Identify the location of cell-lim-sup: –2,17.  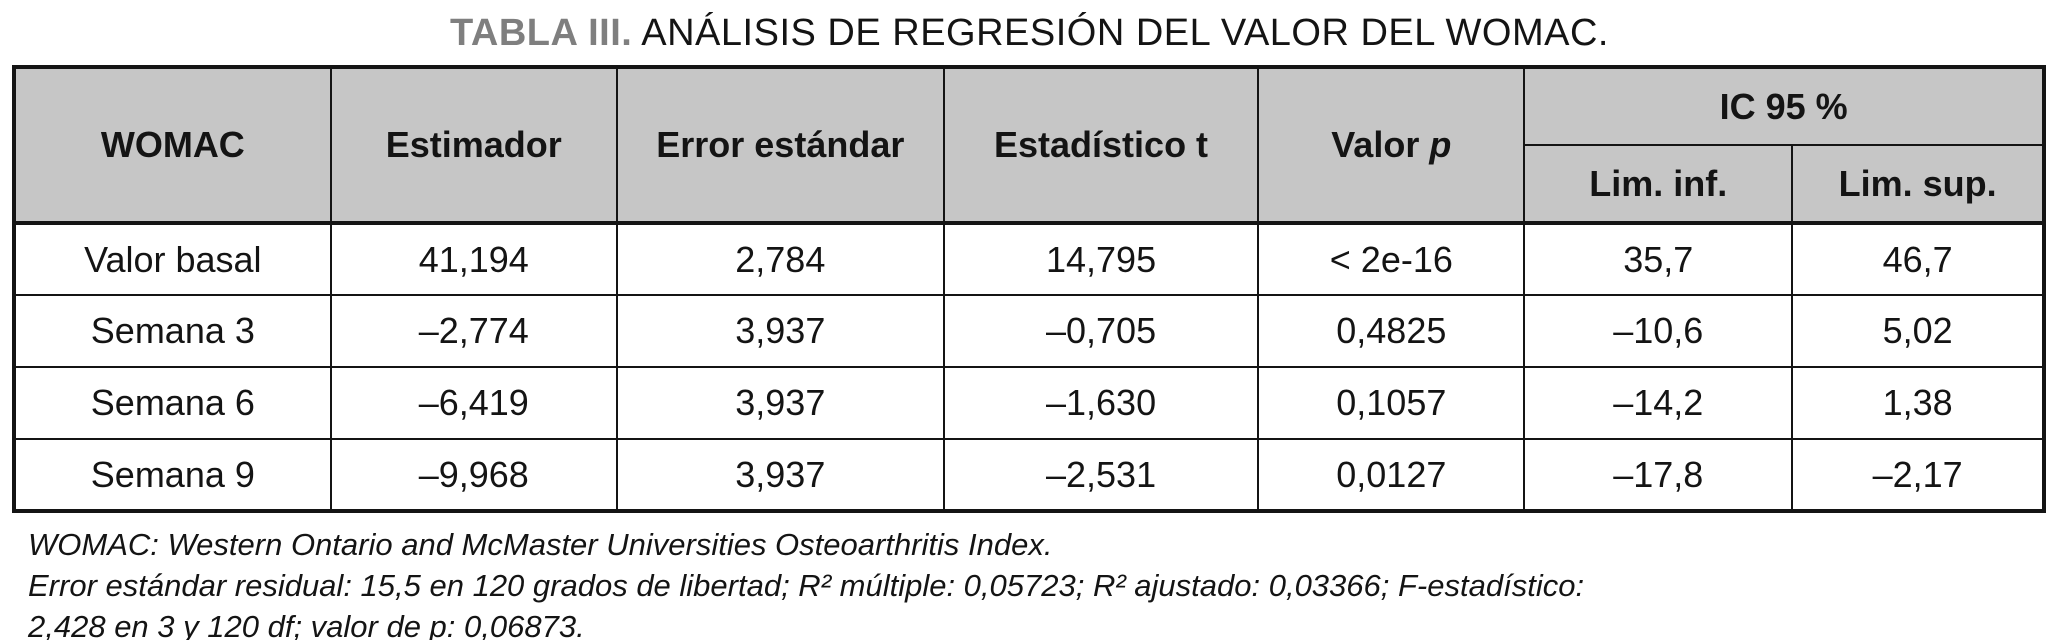
(1918, 475).